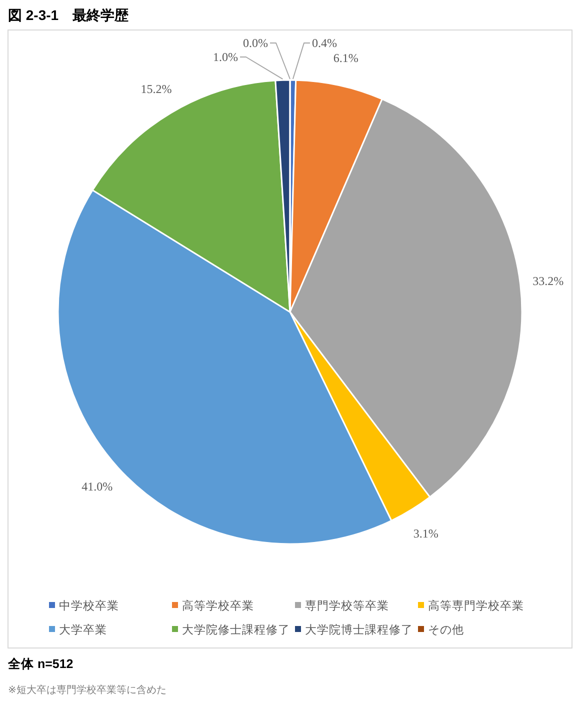  What do you see at coordinates (446, 630) in the screenshot?
I see `legend-label: その他` at bounding box center [446, 630].